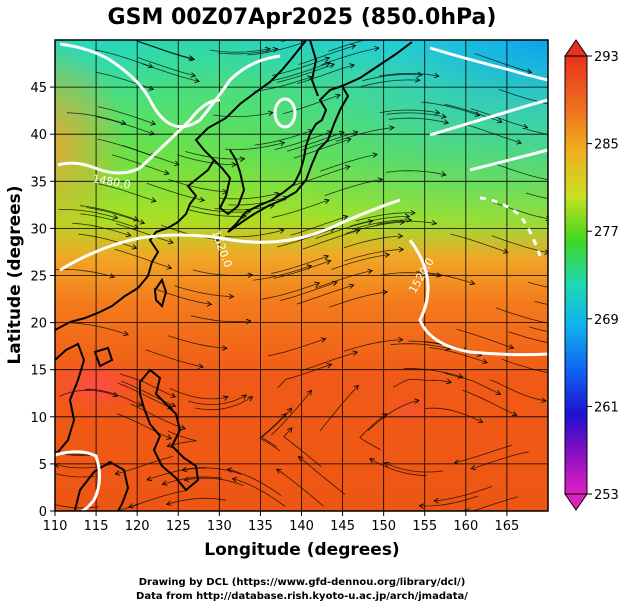  What do you see at coordinates (606, 57) in the screenshot?
I see `colorbar-tick-label: 293` at bounding box center [606, 57].